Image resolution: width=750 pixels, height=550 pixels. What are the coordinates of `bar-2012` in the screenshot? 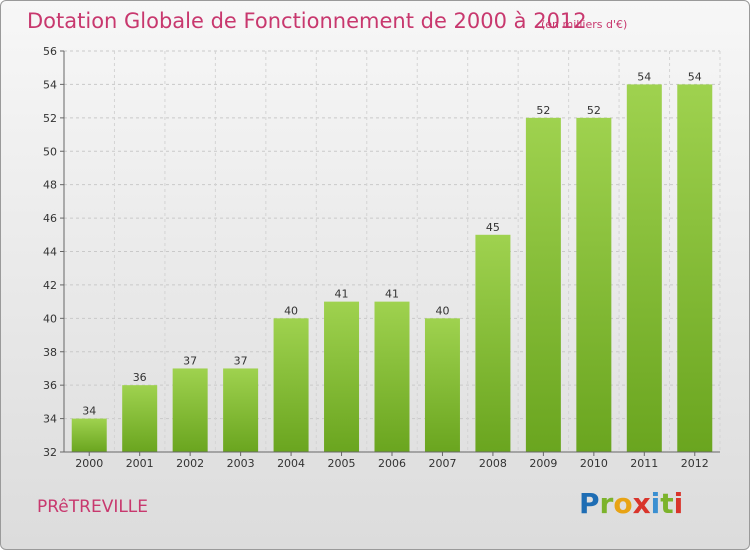 It's located at (695, 268).